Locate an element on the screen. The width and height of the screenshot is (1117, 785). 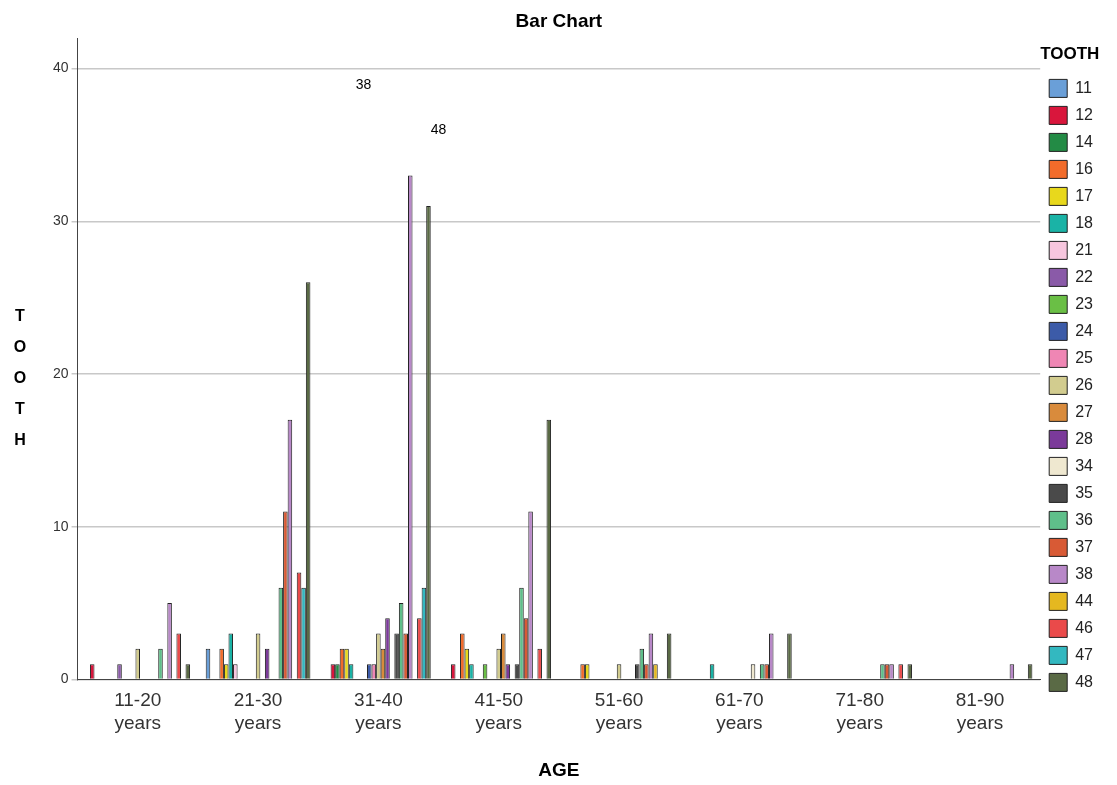
legend-label: 18 is located at coordinates (1084, 222).